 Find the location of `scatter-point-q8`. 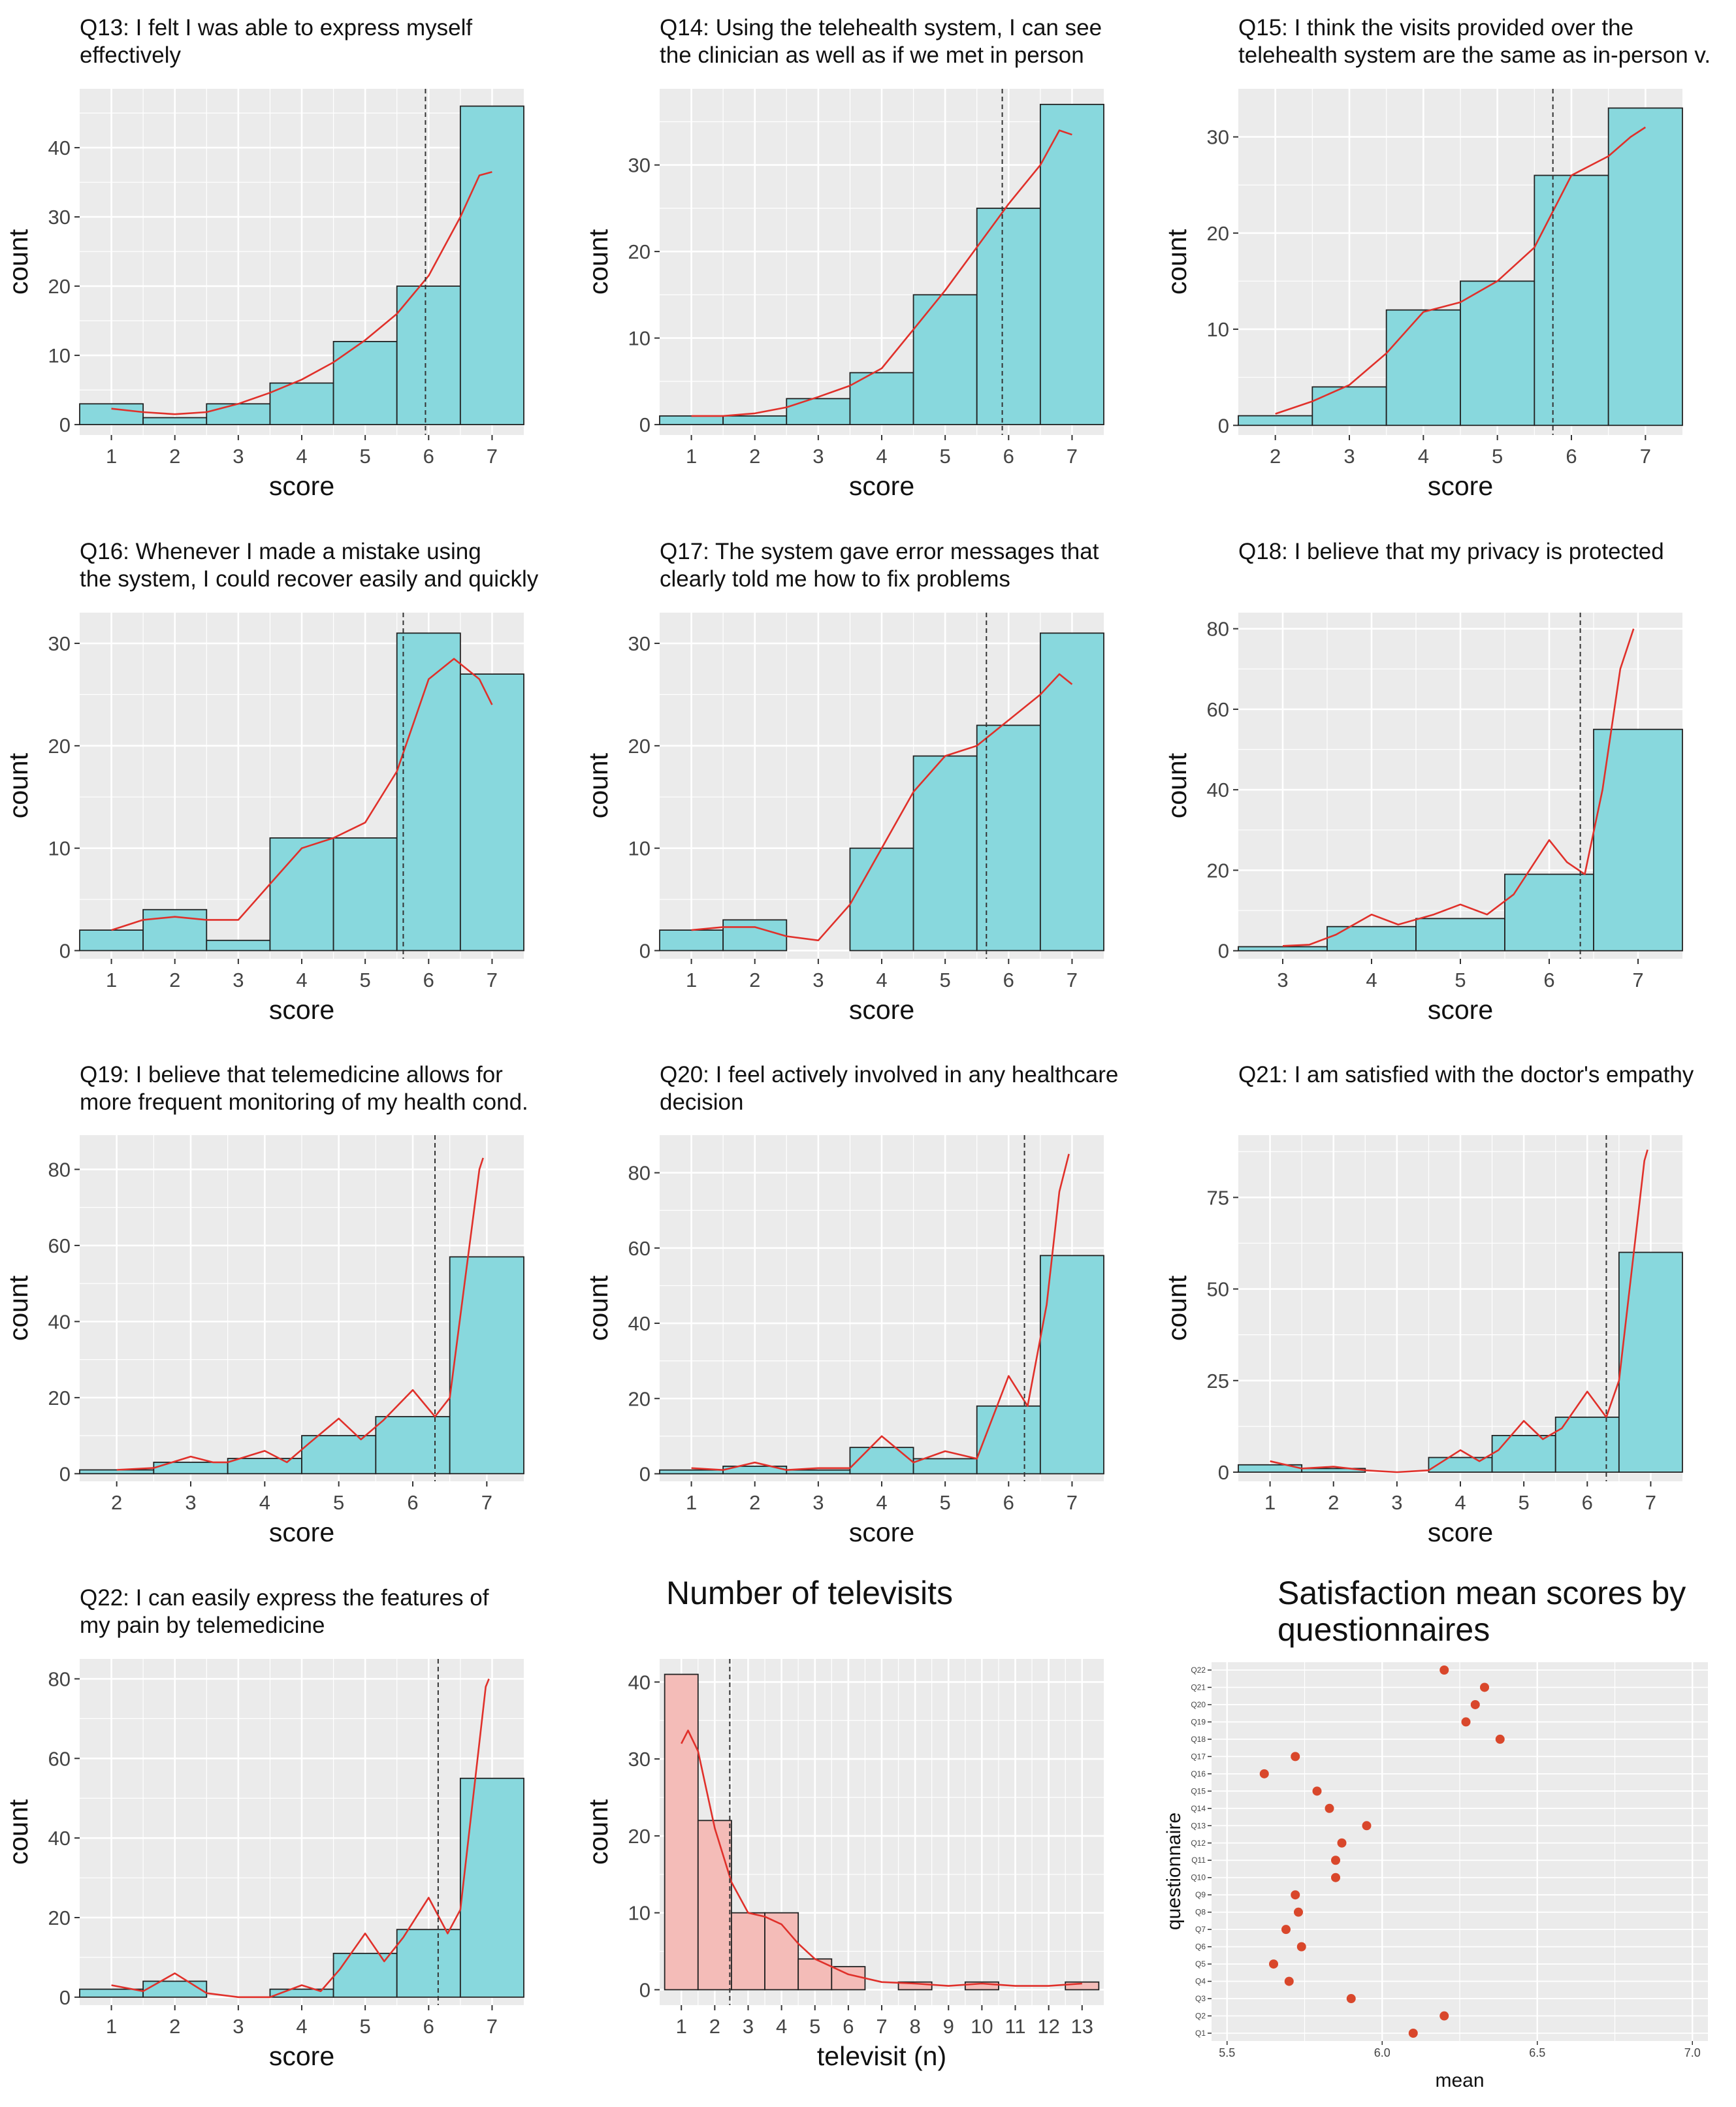

scatter-point-q8 is located at coordinates (1298, 1912).